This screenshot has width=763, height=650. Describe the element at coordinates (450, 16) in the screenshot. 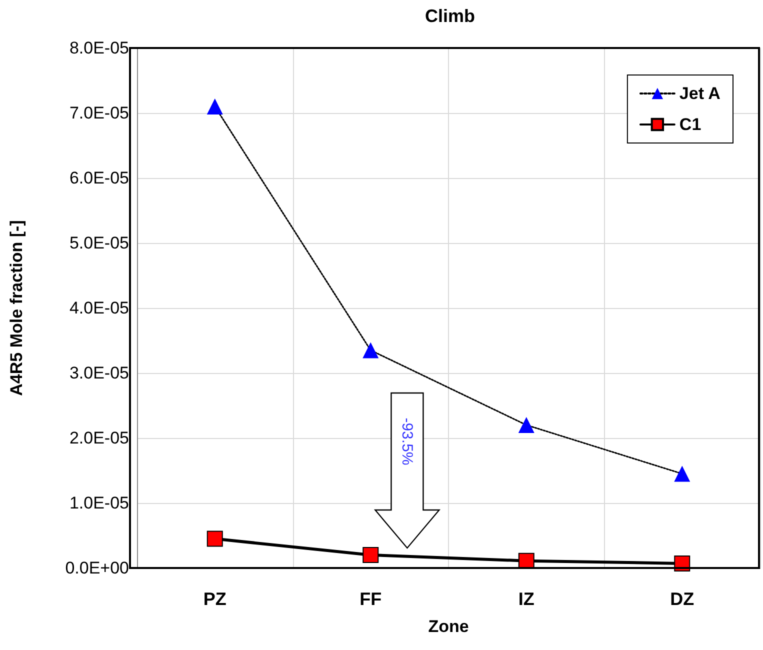

I see `chart-title: Climb` at that location.